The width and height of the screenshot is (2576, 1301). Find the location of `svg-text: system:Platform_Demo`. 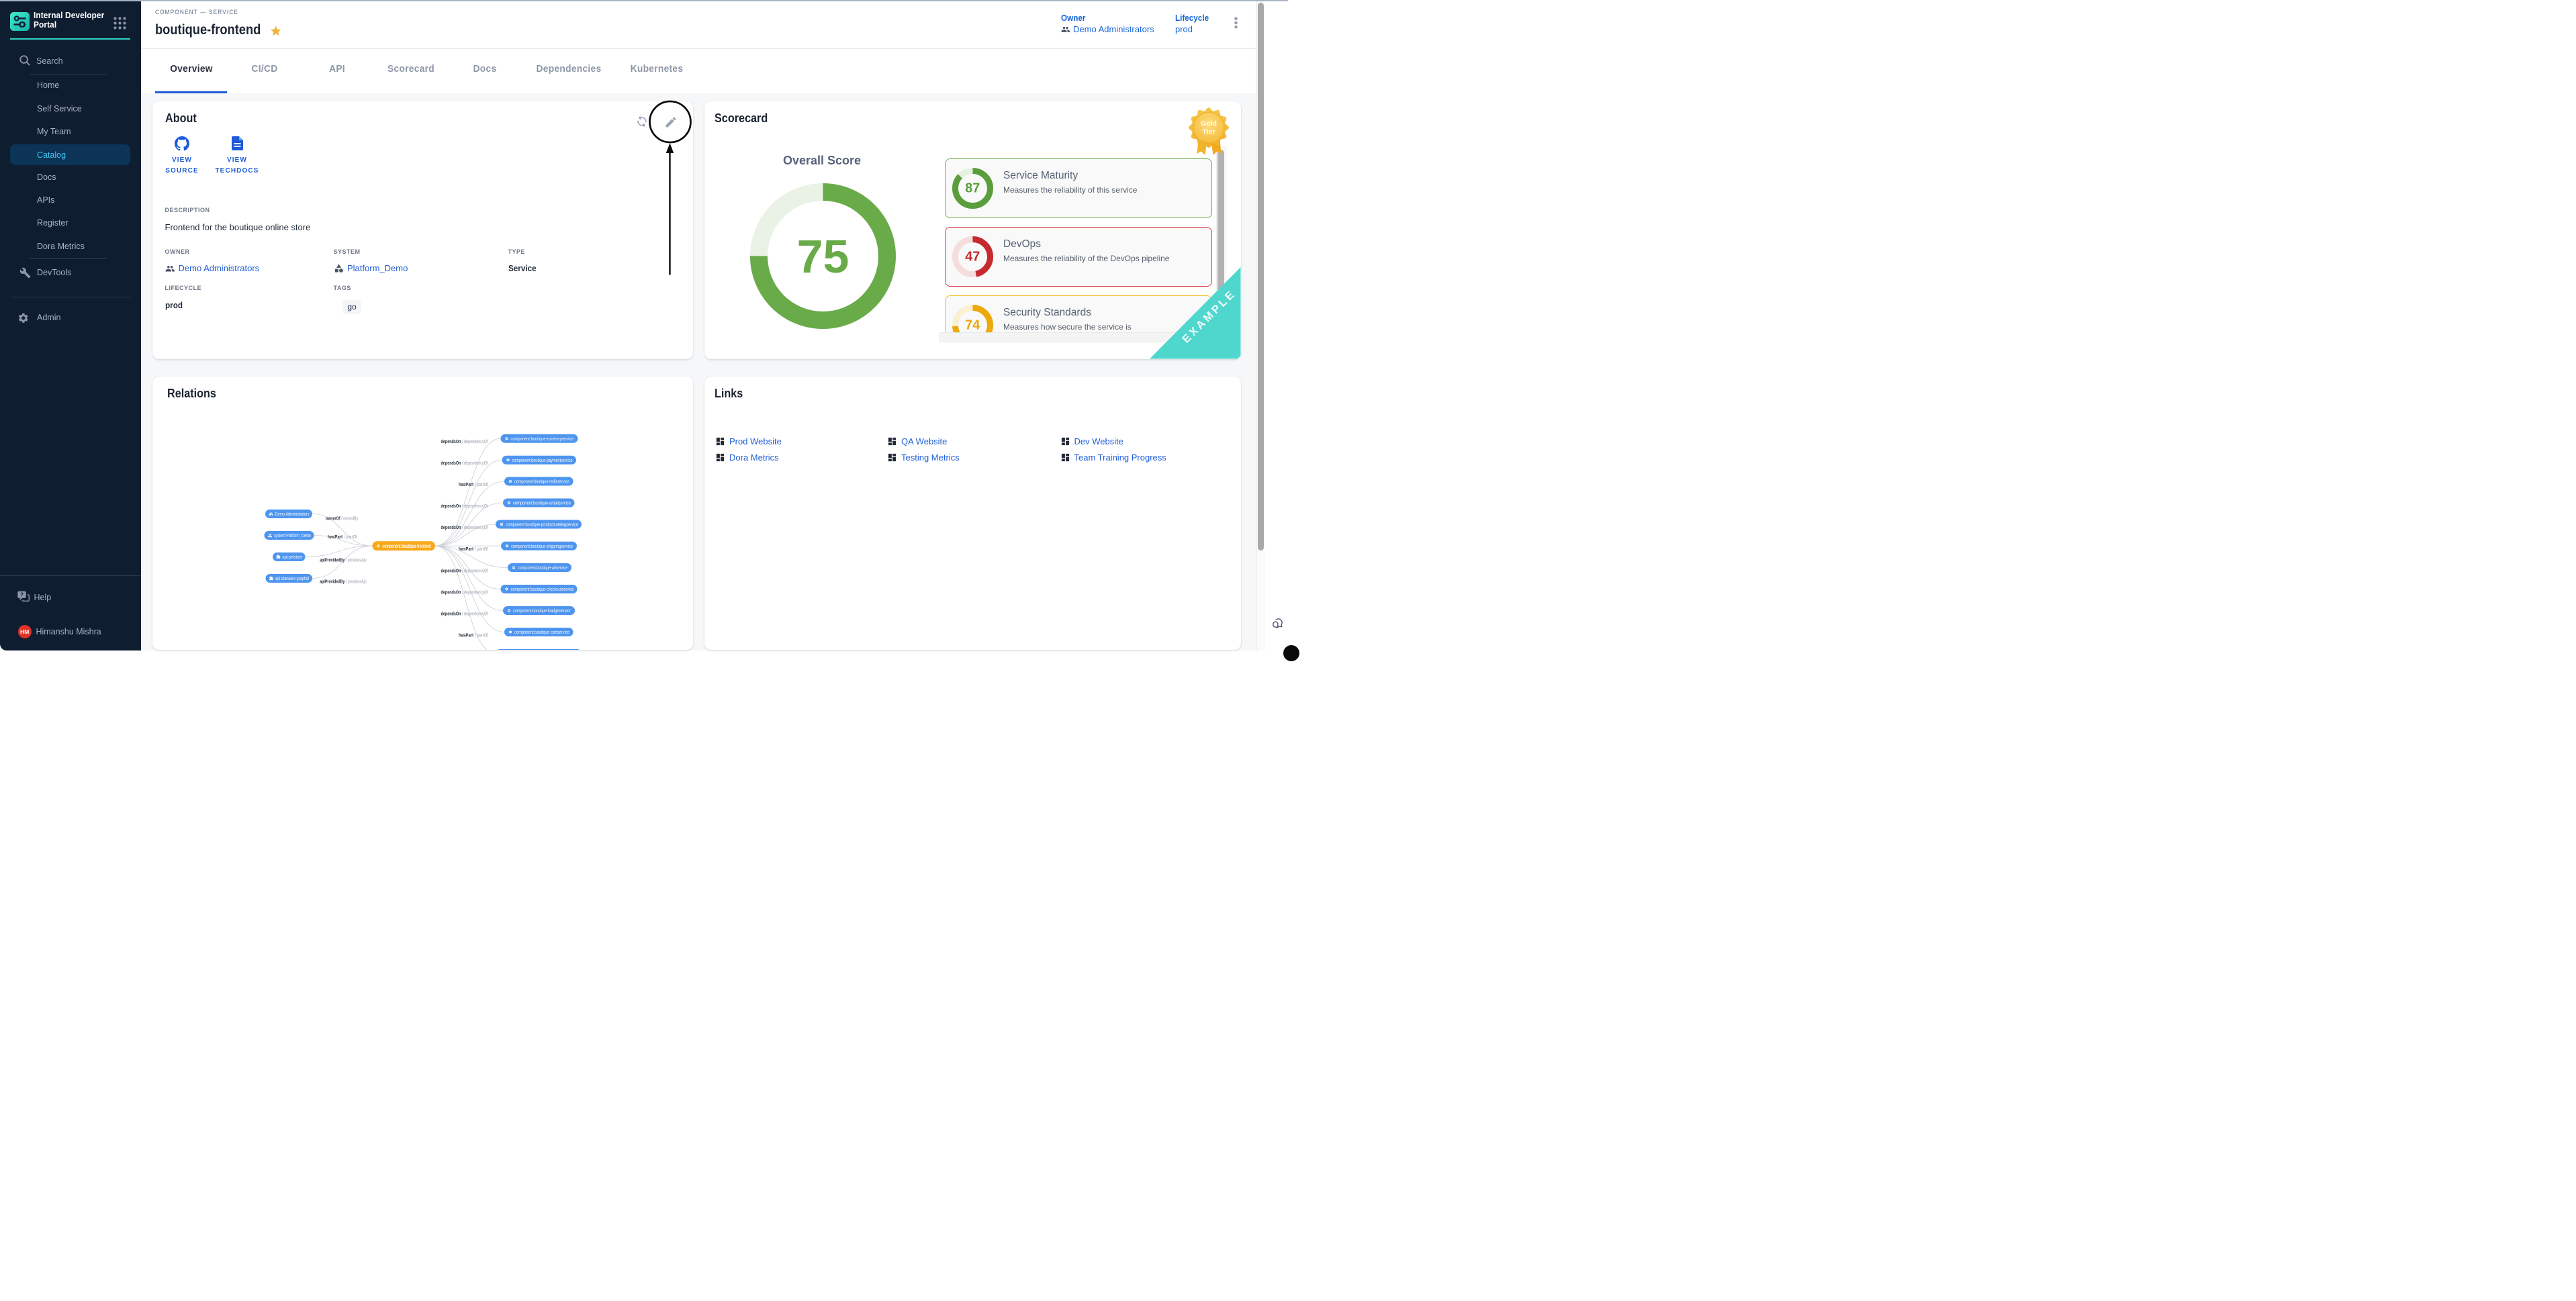

svg-text: system:Platform_Demo is located at coordinates (292, 535).